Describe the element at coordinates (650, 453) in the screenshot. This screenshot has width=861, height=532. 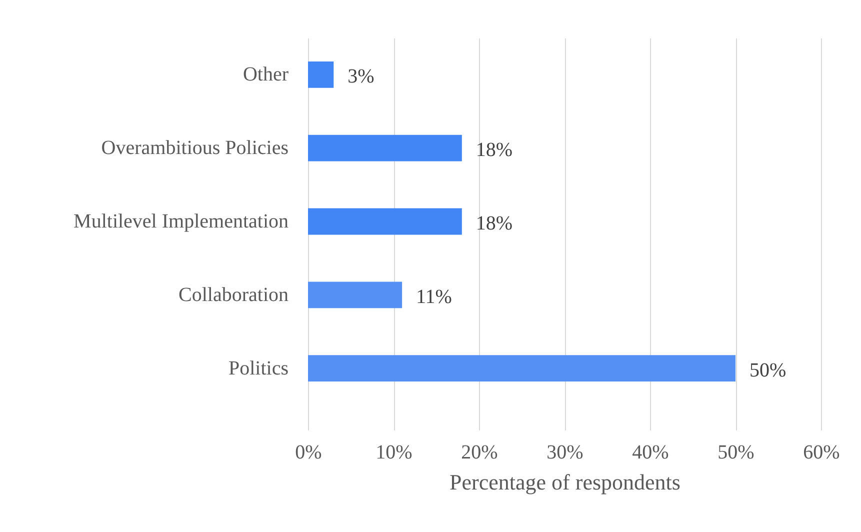
I see `x-tick-label: 40%` at that location.